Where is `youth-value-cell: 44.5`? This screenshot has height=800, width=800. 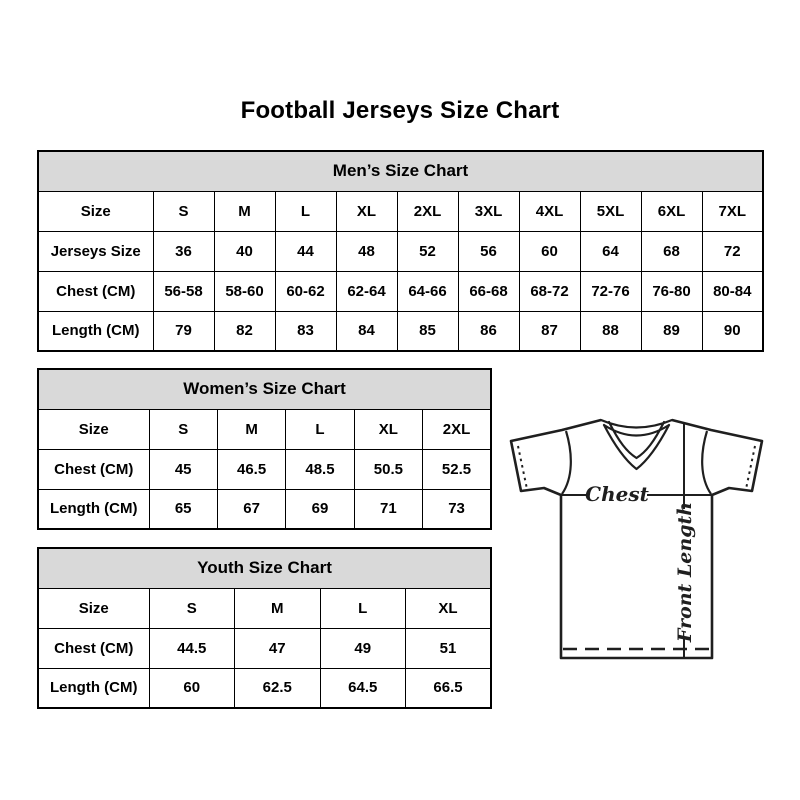 youth-value-cell: 44.5 is located at coordinates (191, 648).